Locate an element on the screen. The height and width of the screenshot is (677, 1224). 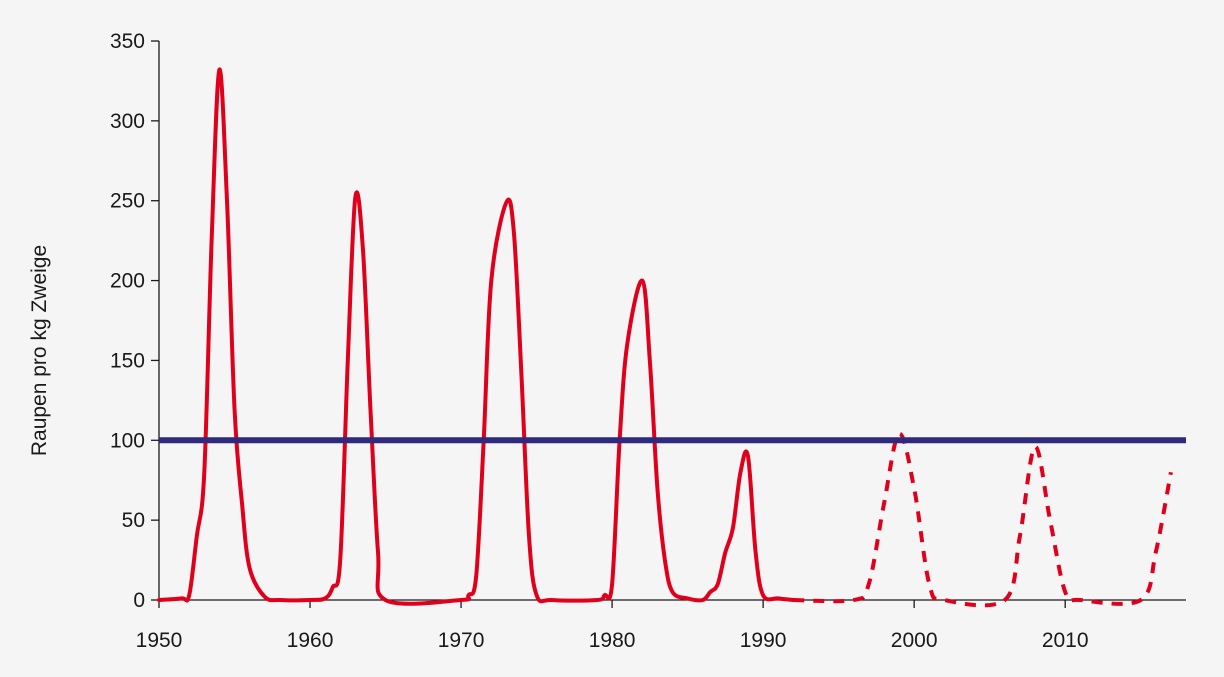
y-axis-title: Raupen pro kg Zweige is located at coordinates (39, 350).